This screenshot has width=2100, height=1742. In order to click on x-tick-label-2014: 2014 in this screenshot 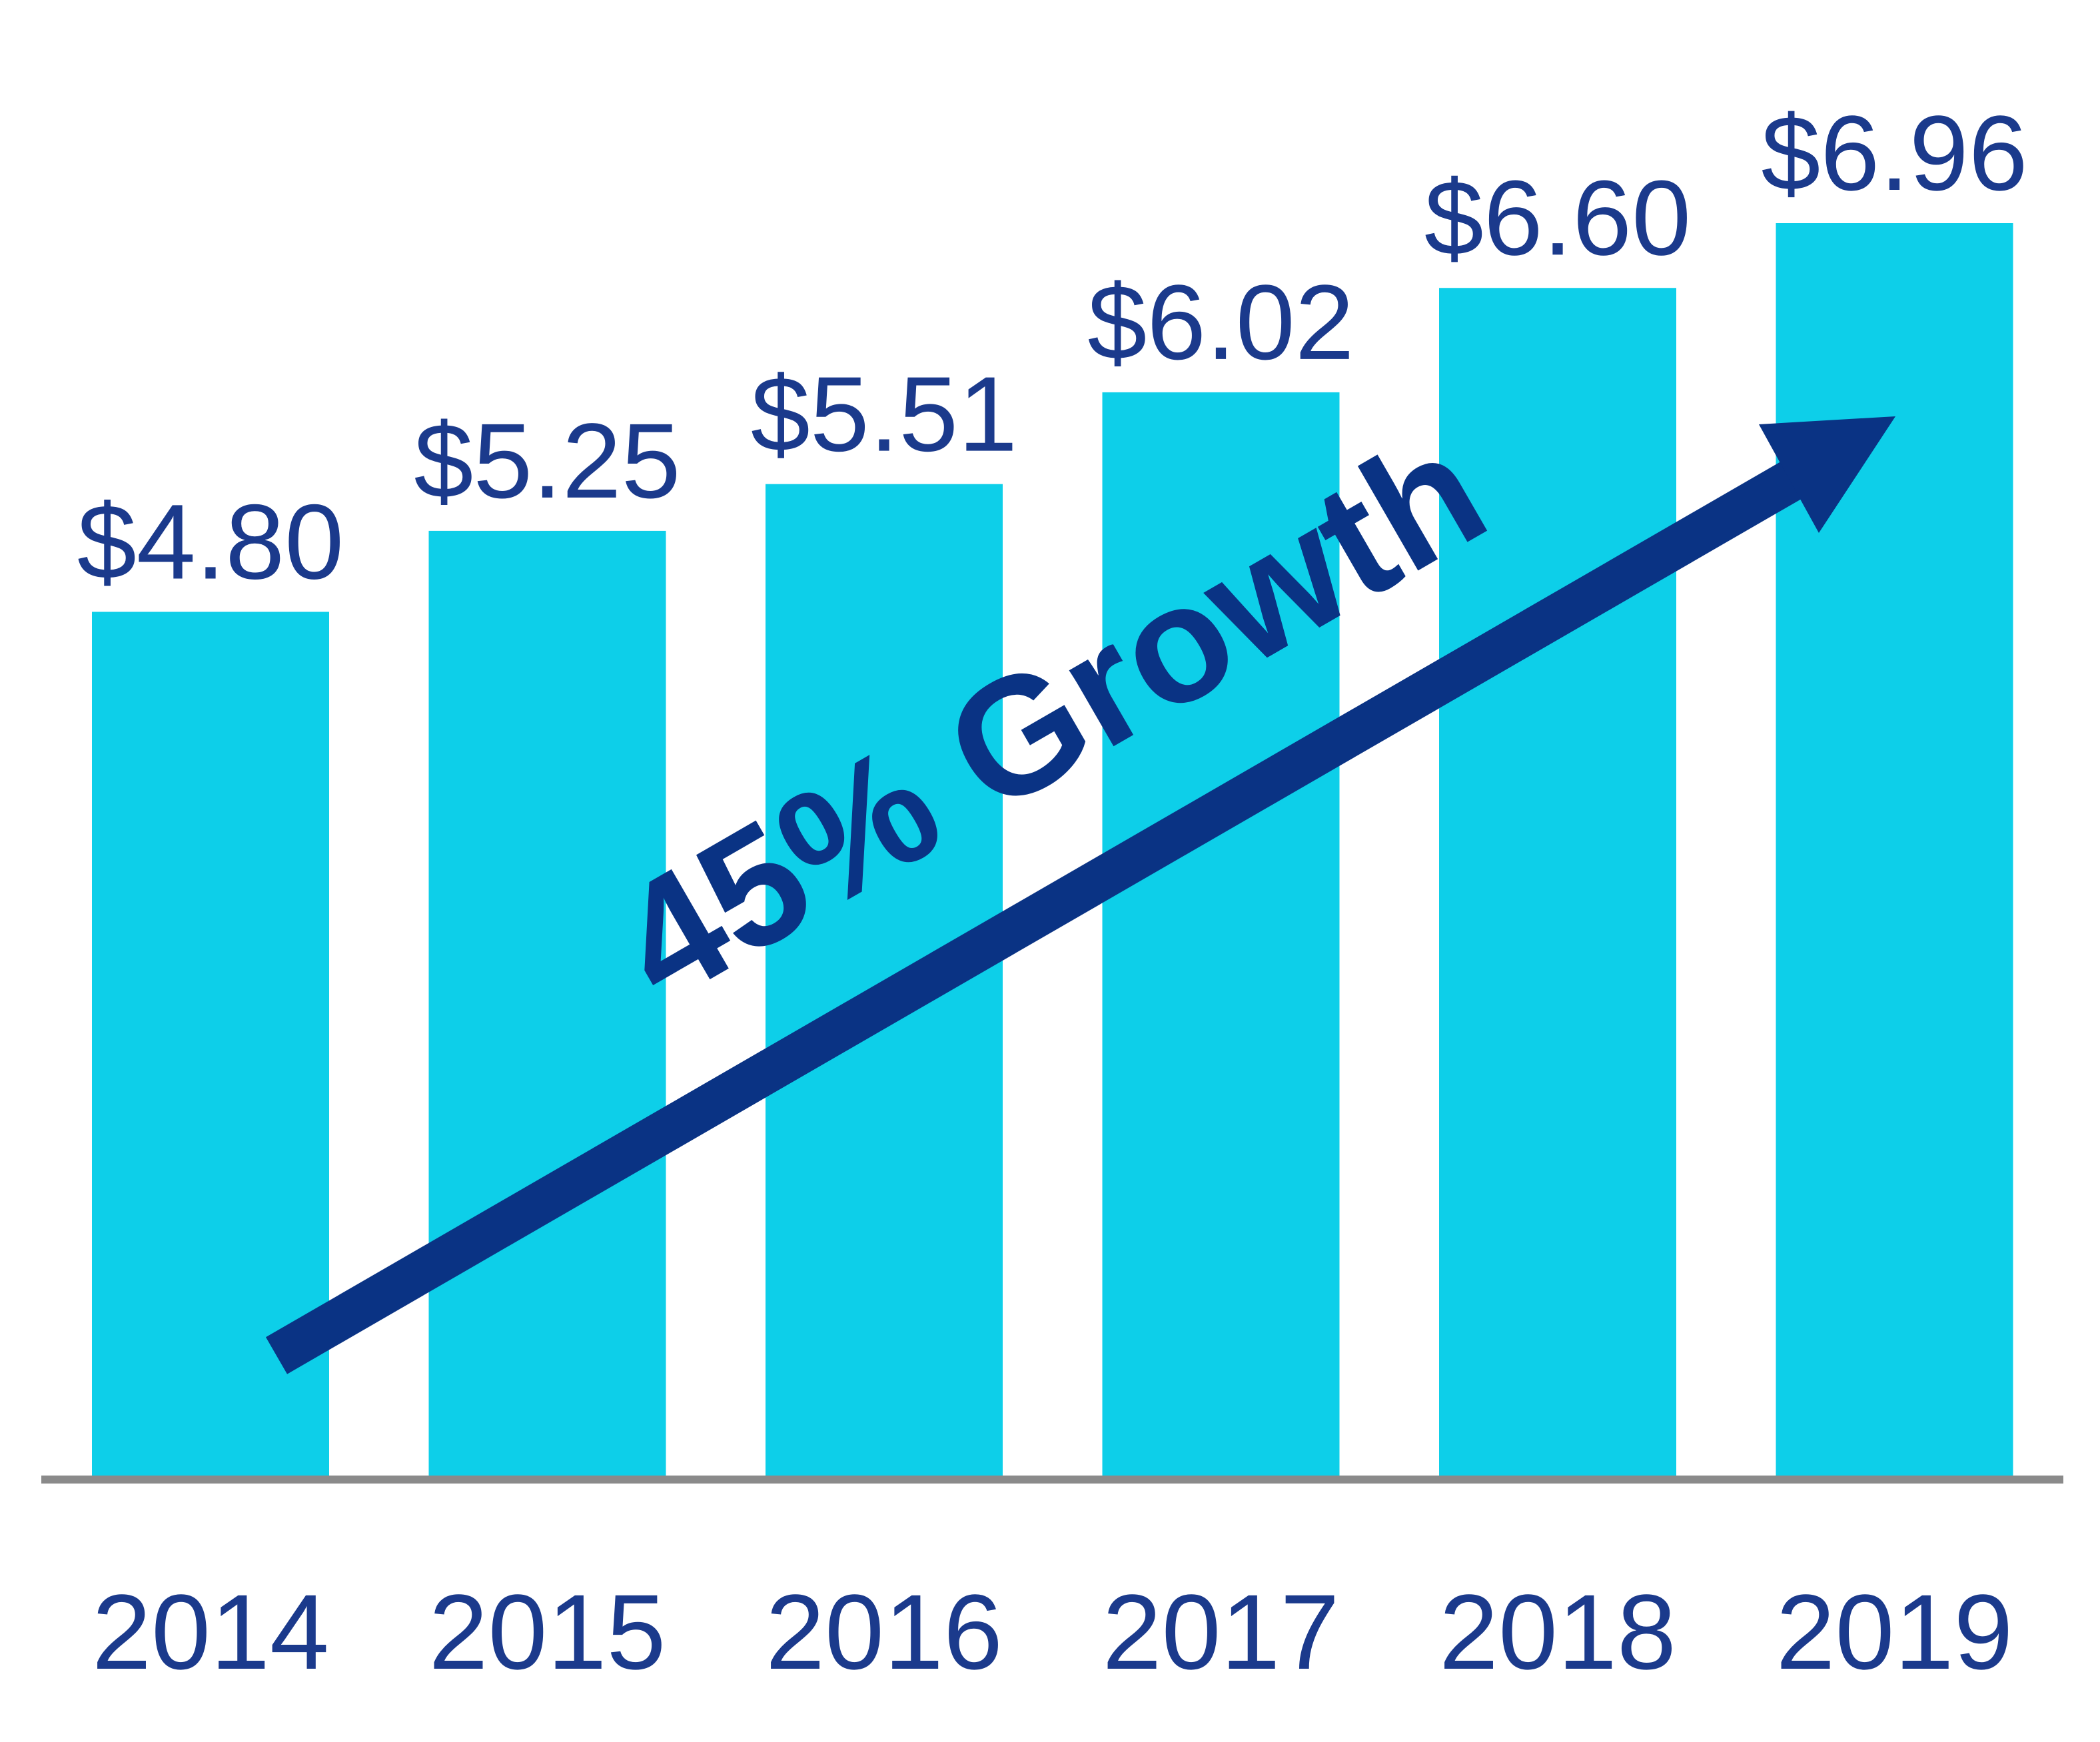, I will do `click(210, 1632)`.